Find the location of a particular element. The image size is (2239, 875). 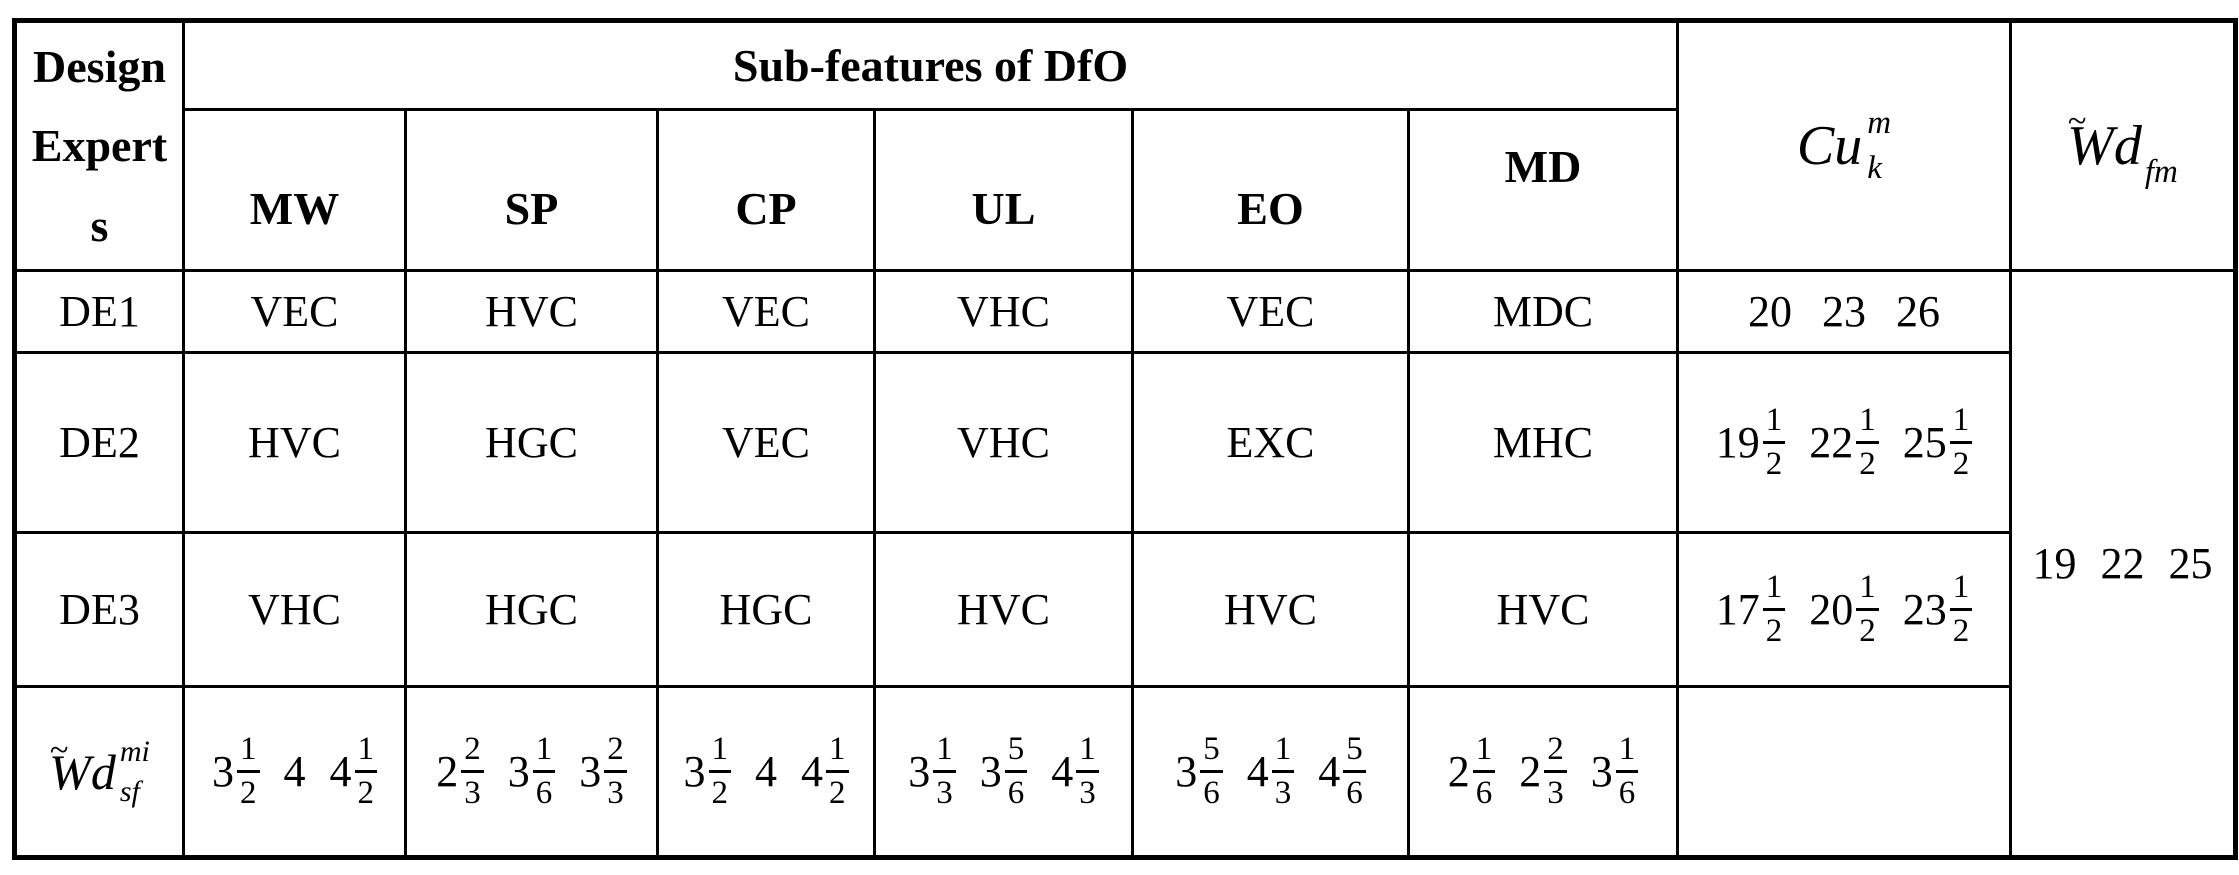

de3-cu-numbers: 17 1 2 20 1 2 23 1 2 is located at coordinates (1844, 609).